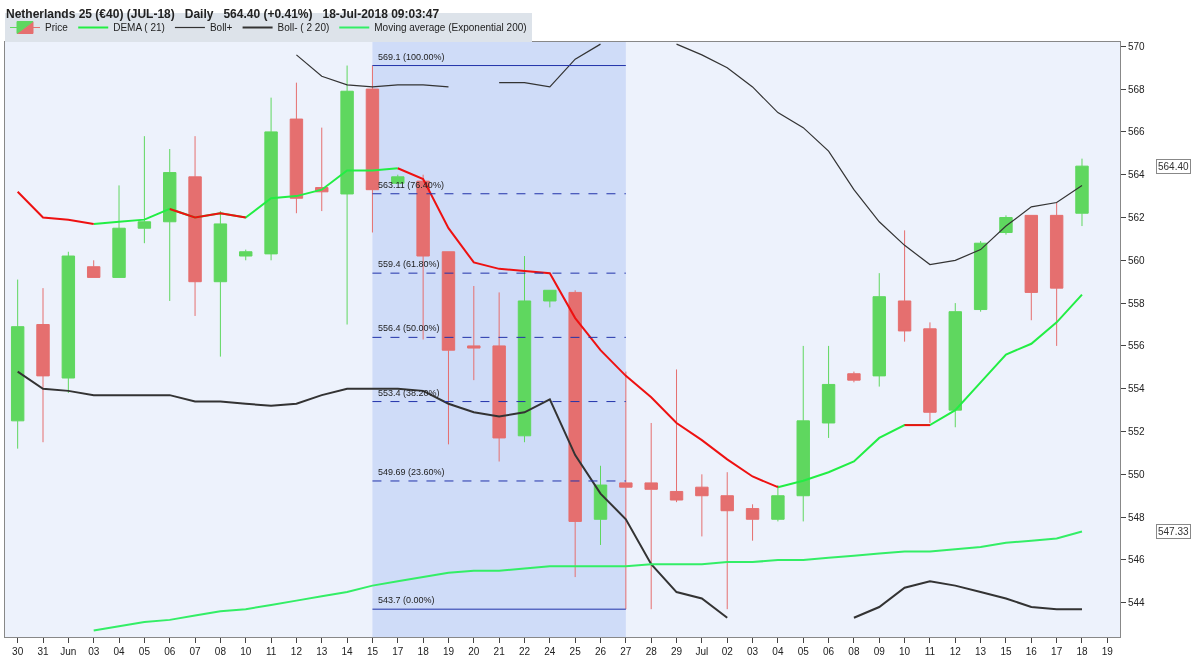  Describe the element at coordinates (1137, 560) in the screenshot. I see `y-tick-label: 546` at that location.